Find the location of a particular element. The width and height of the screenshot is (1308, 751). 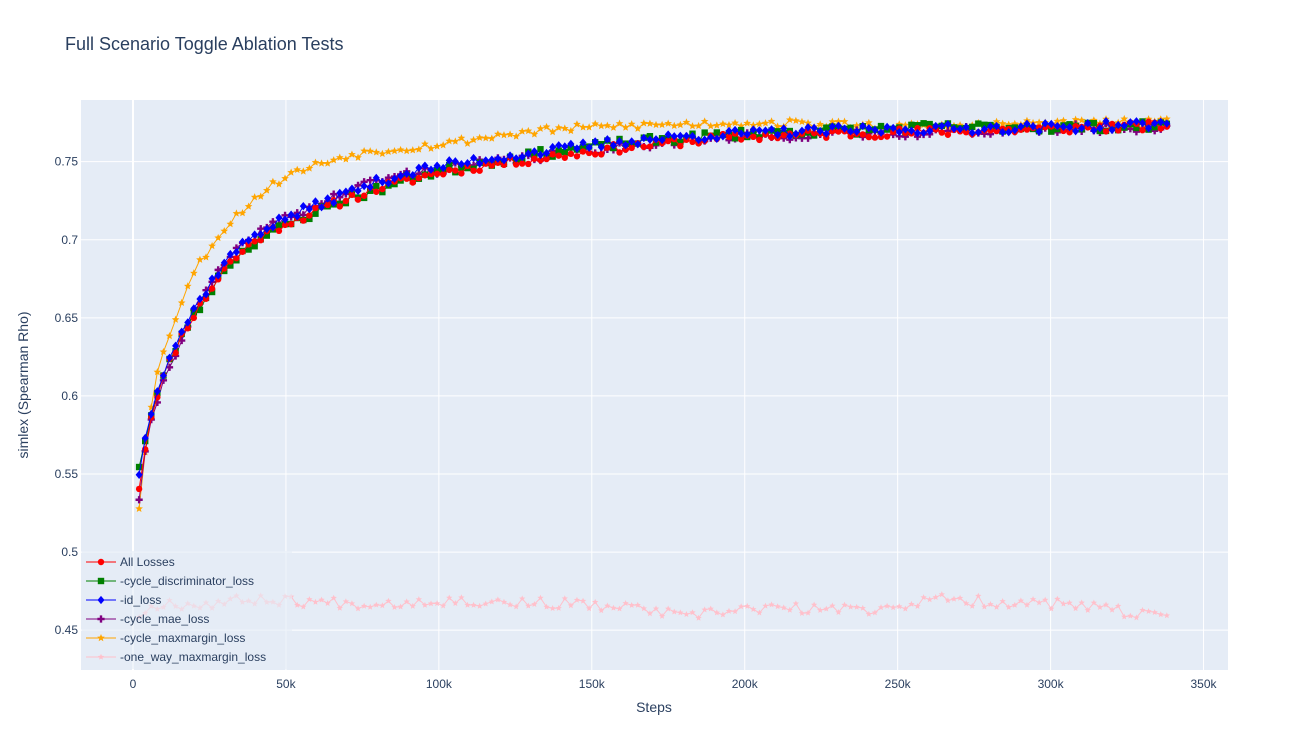

legend-item: -cycle_discriminator_loss is located at coordinates (170, 581).